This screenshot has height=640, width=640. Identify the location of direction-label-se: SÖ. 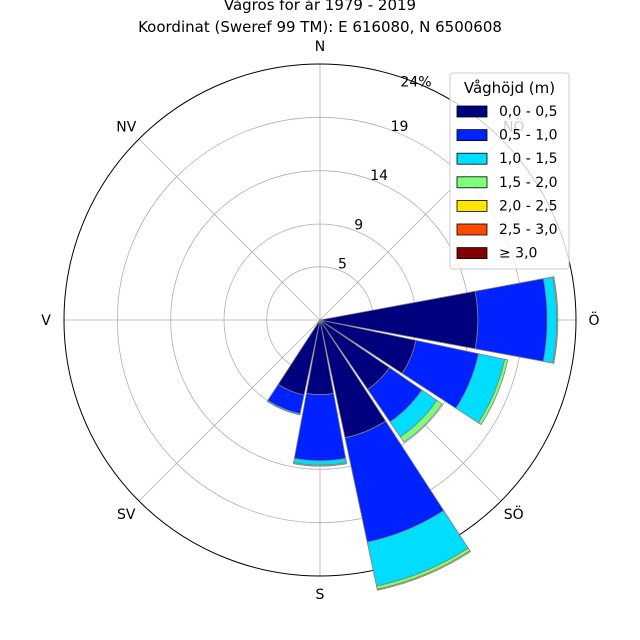
(514, 514).